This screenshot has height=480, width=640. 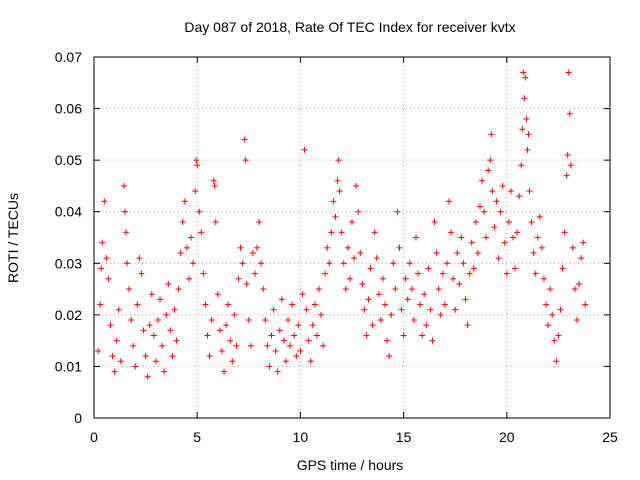 I want to click on x-tick-label: 0, so click(x=94, y=437).